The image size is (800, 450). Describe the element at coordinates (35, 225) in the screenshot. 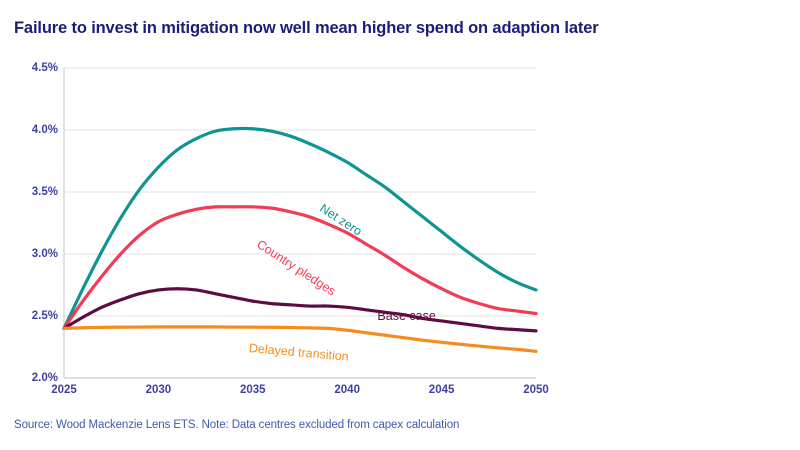

I see `y-axis-tick-labels: 2.0% 2.5% 3.0% 3.5% 4.0% 4.5%` at that location.